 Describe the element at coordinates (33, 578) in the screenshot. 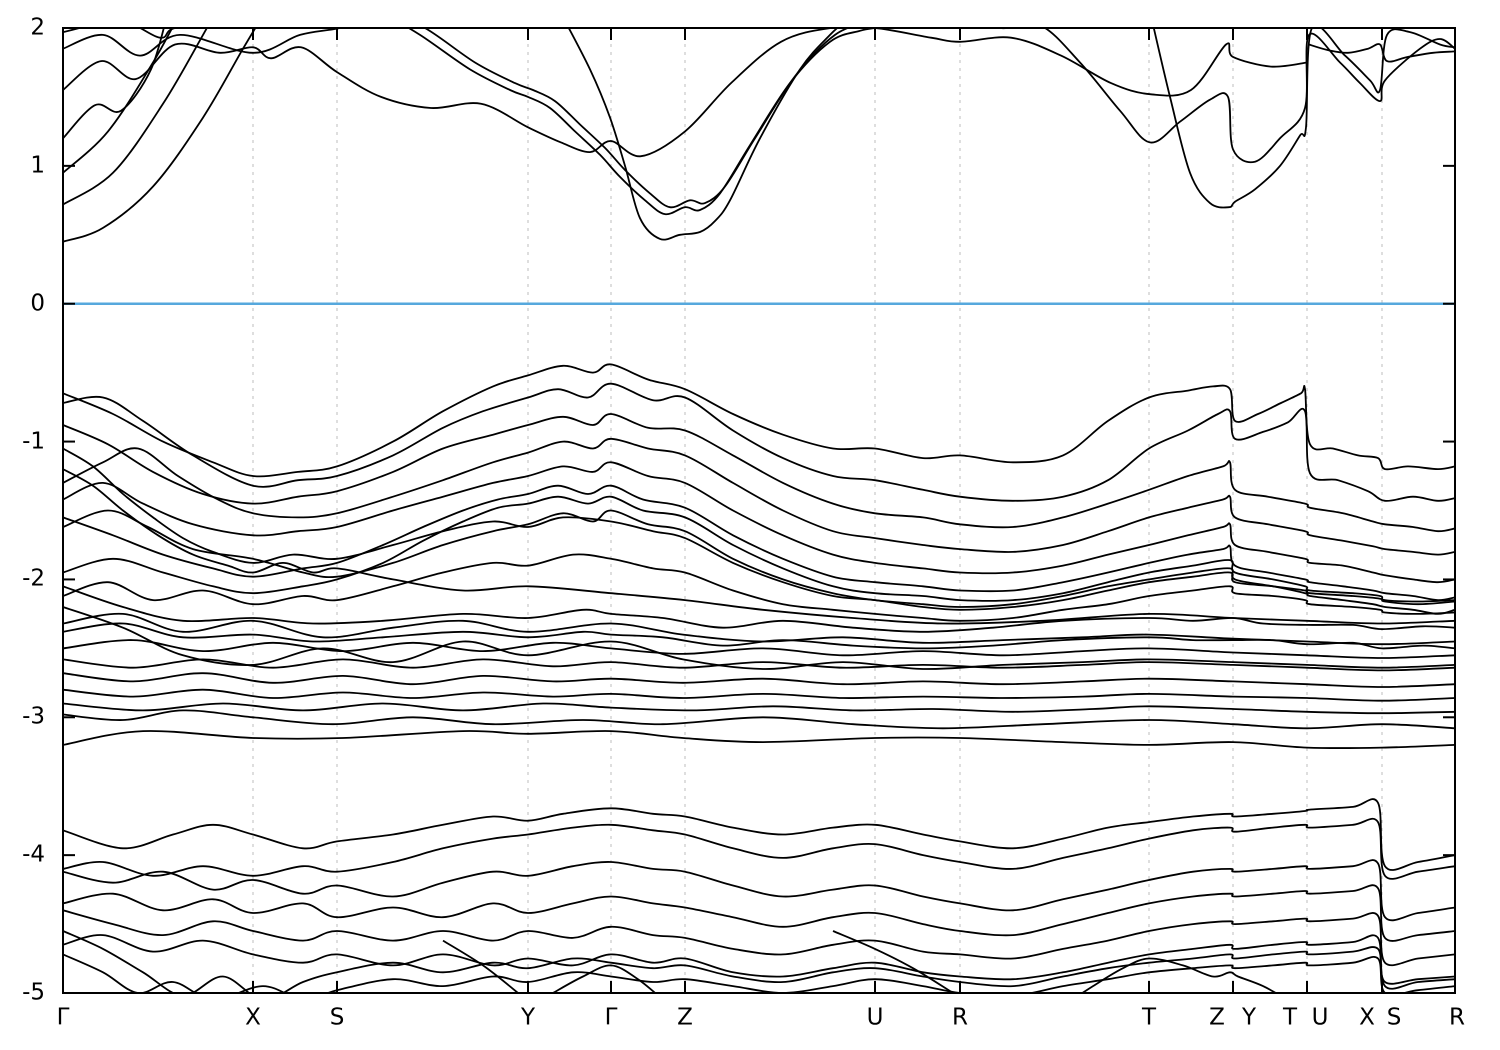

I see `y-tick-label: -2` at that location.